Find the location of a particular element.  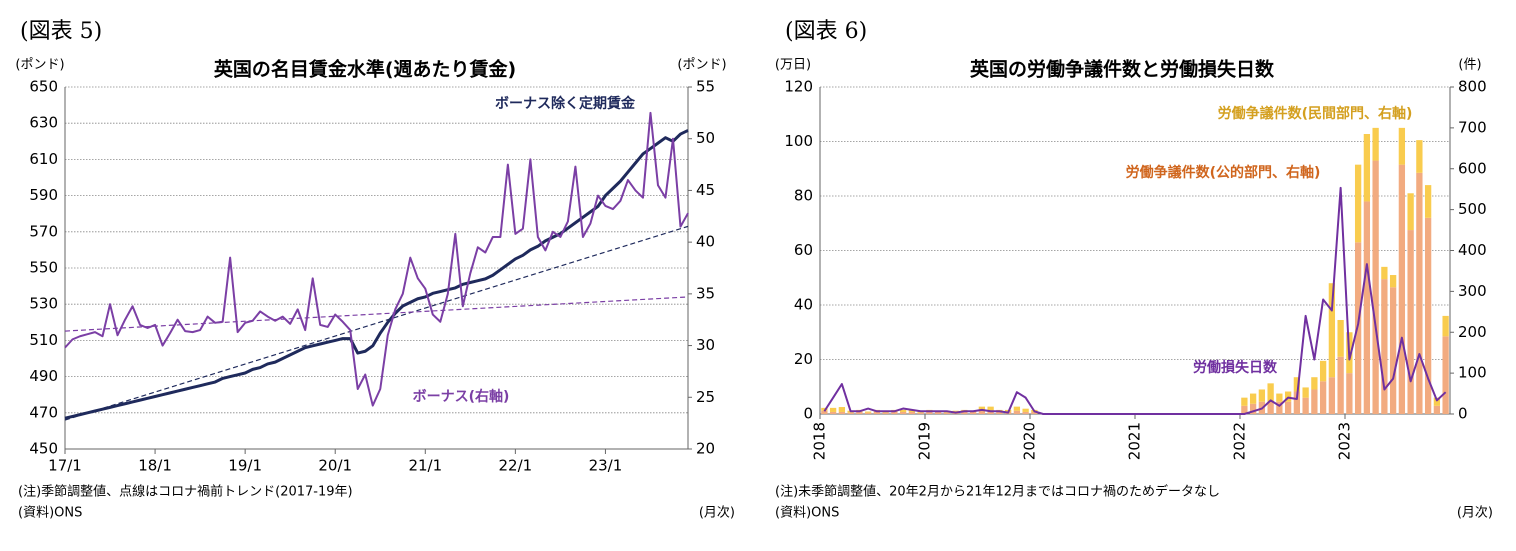

x-tick-label: 2020 is located at coordinates (1030, 441).